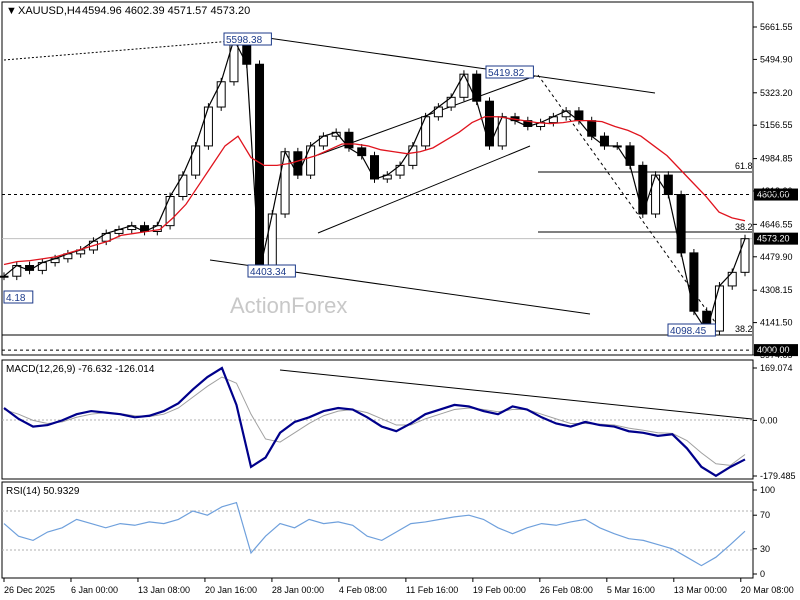 The height and width of the screenshot is (600, 800). What do you see at coordinates (776, 290) in the screenshot?
I see `price-y-tick-label: 4308.15` at bounding box center [776, 290].